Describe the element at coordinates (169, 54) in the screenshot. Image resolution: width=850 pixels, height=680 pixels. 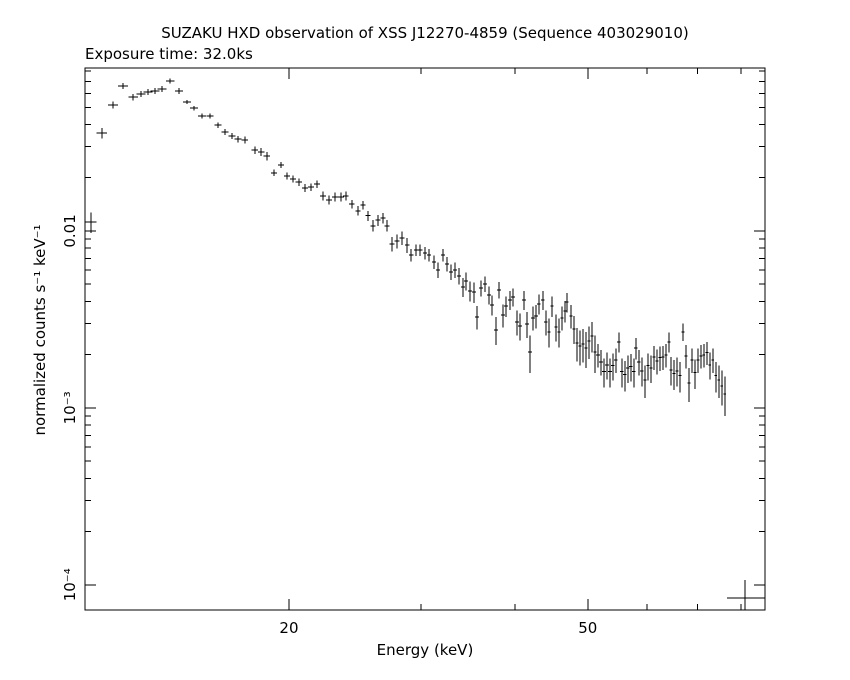
I see `chart-subtitle: Exposure time: 32.0ks` at that location.